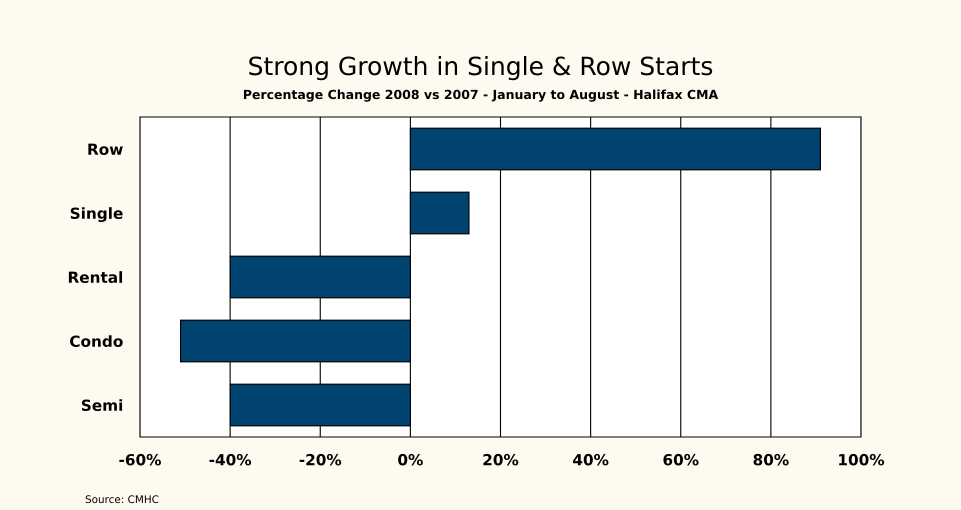  I want to click on y-tick-label: Rental, so click(95, 277).